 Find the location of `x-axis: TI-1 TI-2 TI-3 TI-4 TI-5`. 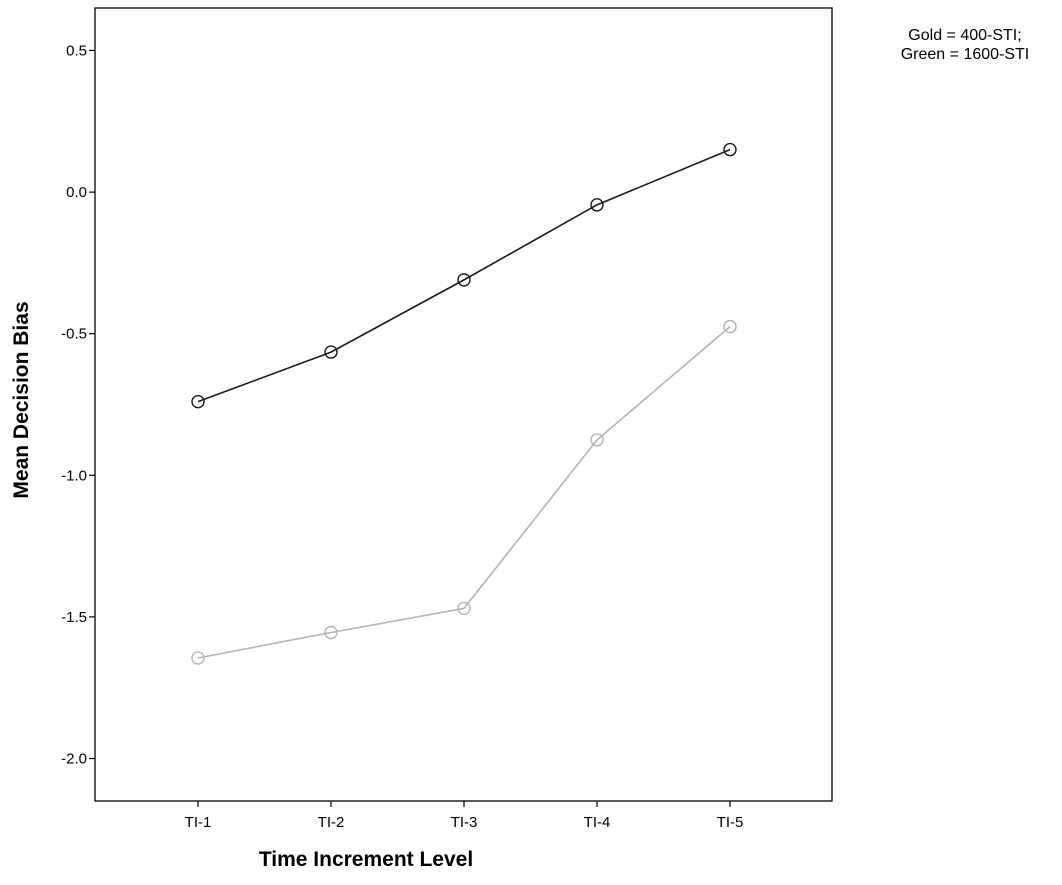

x-axis: TI-1 TI-2 TI-3 TI-4 TI-5 is located at coordinates (464, 816).